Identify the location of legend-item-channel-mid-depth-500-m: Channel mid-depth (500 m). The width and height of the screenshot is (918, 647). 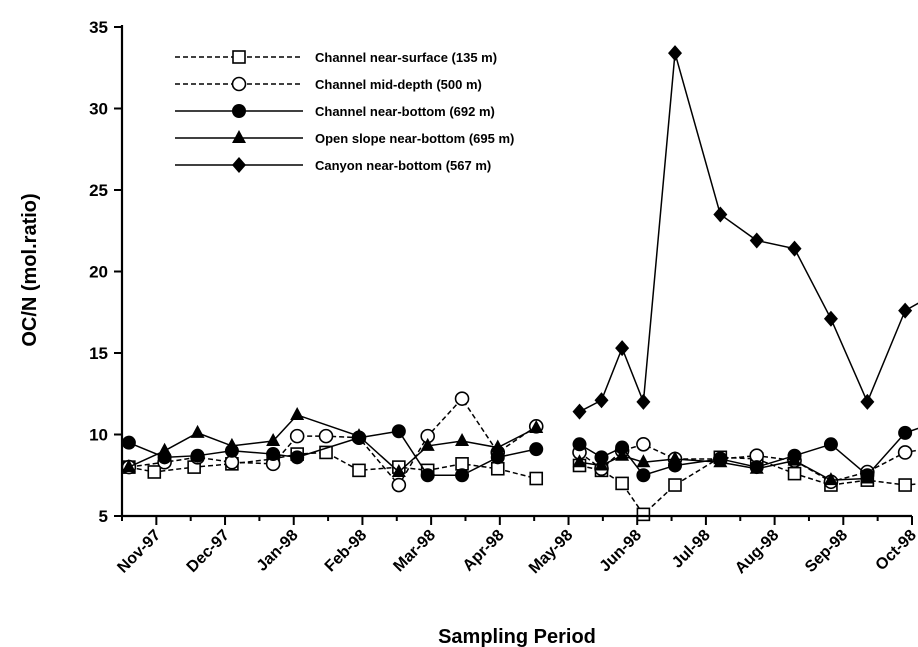
(328, 84).